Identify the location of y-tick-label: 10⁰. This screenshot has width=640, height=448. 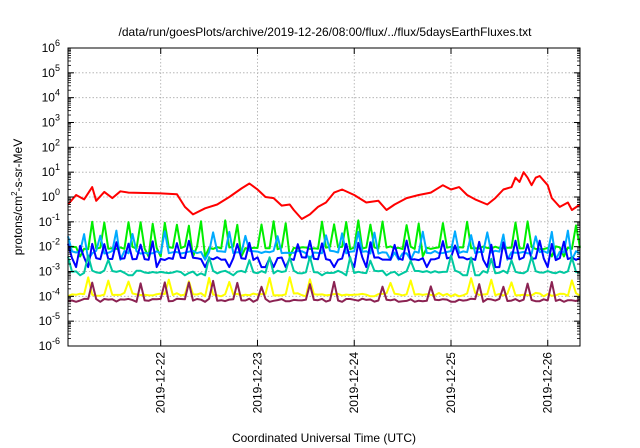
(51, 195).